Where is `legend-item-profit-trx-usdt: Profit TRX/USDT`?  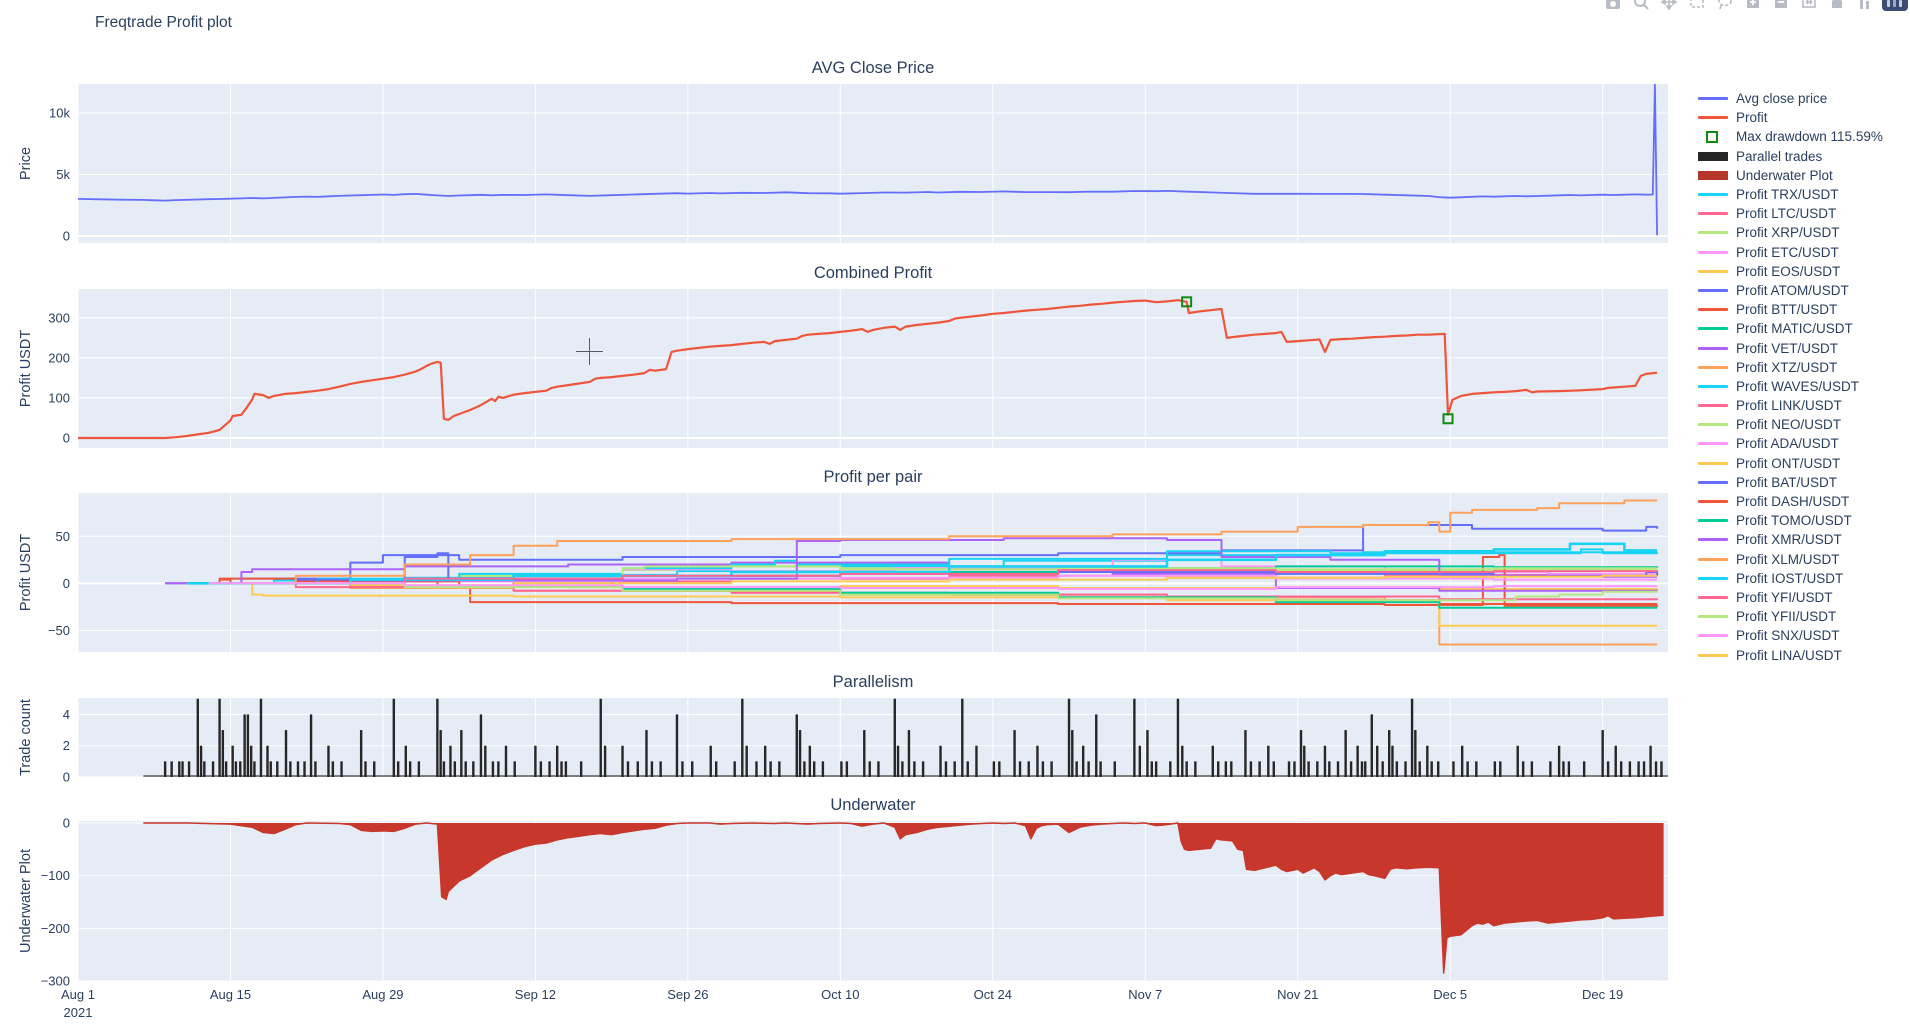 legend-item-profit-trx-usdt: Profit TRX/USDT is located at coordinates (1790, 194).